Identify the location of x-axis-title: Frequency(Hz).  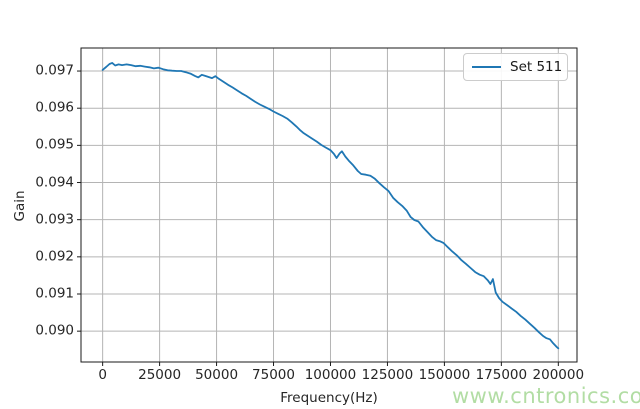
(329, 398).